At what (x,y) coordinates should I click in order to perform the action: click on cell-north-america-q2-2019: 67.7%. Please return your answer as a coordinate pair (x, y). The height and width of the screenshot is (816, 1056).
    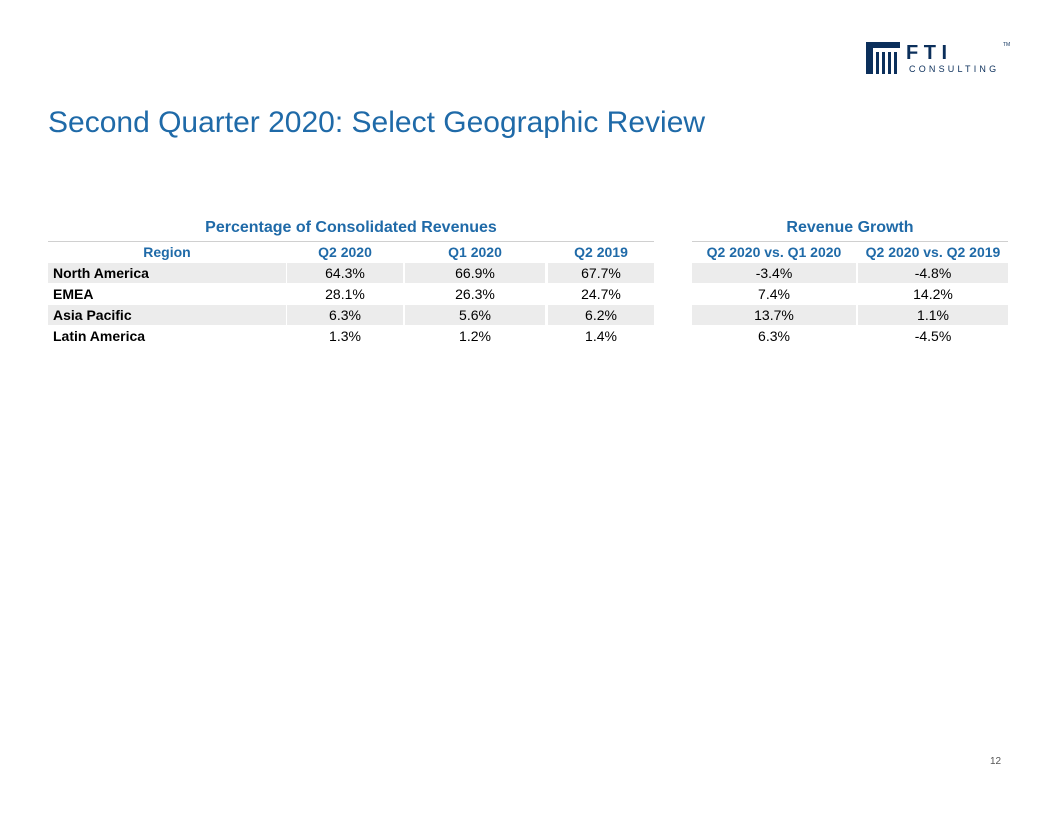
    Looking at the image, I should click on (601, 273).